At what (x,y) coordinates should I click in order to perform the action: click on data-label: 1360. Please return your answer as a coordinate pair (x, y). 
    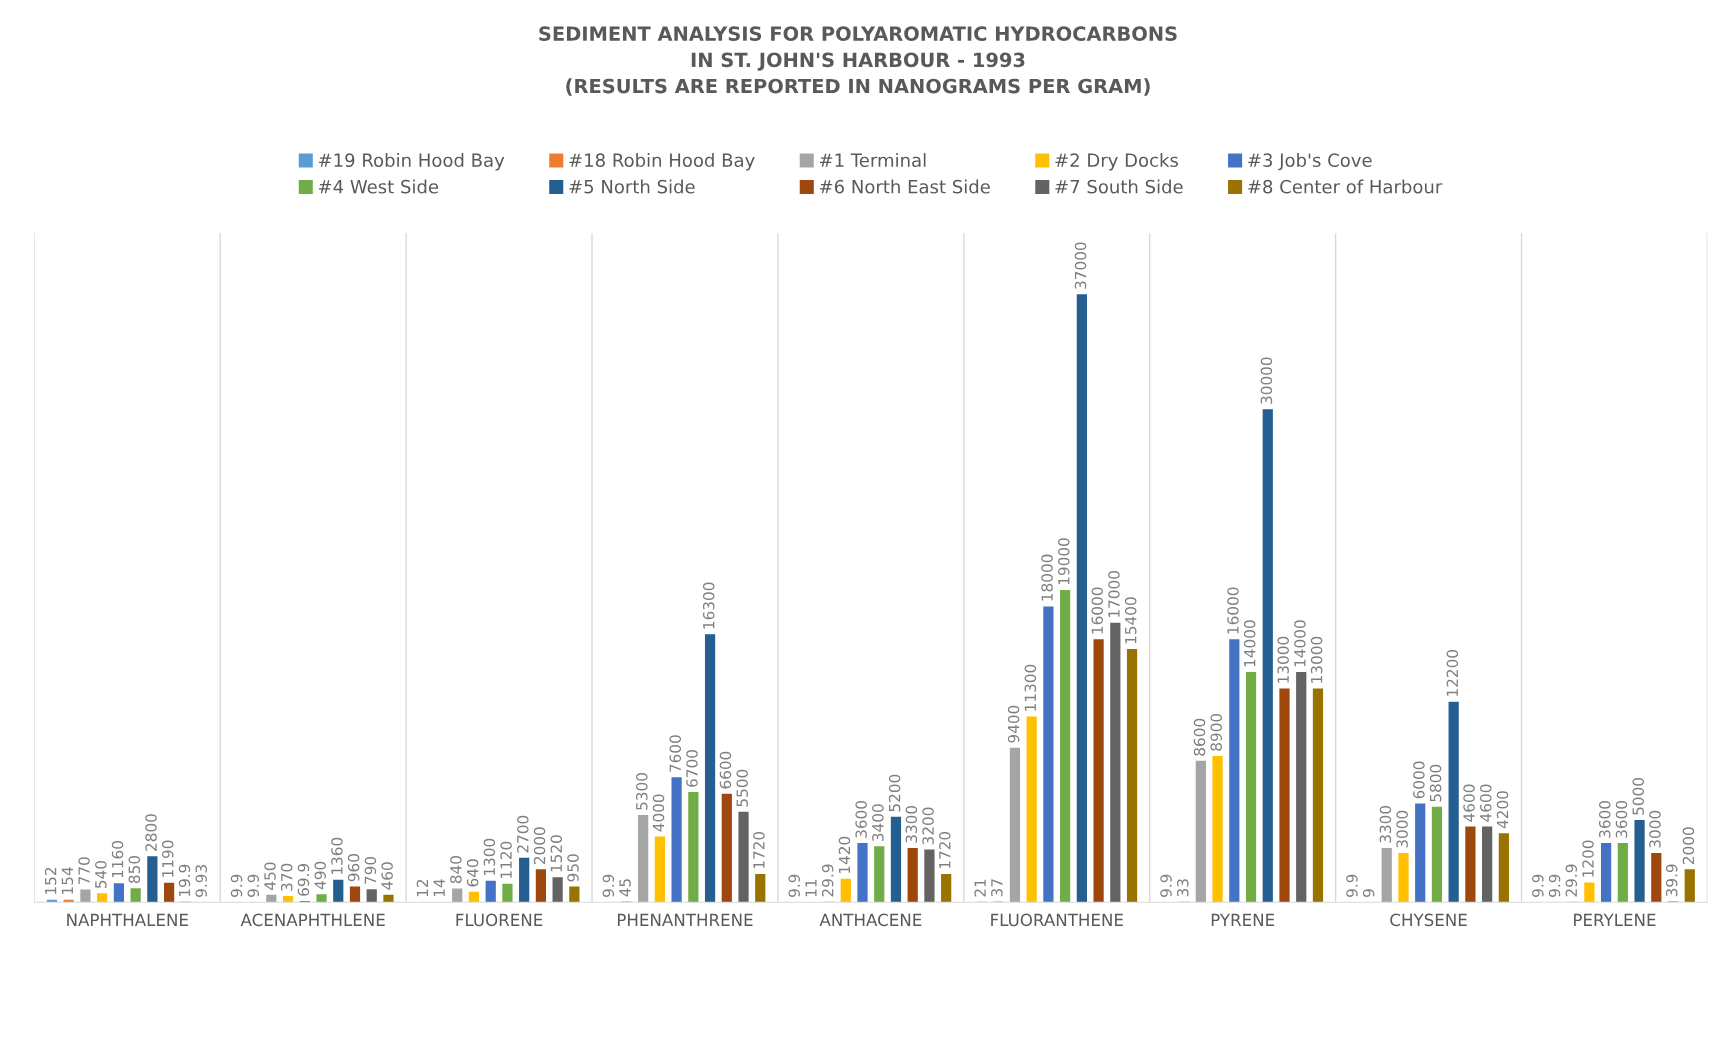
    Looking at the image, I should click on (337, 855).